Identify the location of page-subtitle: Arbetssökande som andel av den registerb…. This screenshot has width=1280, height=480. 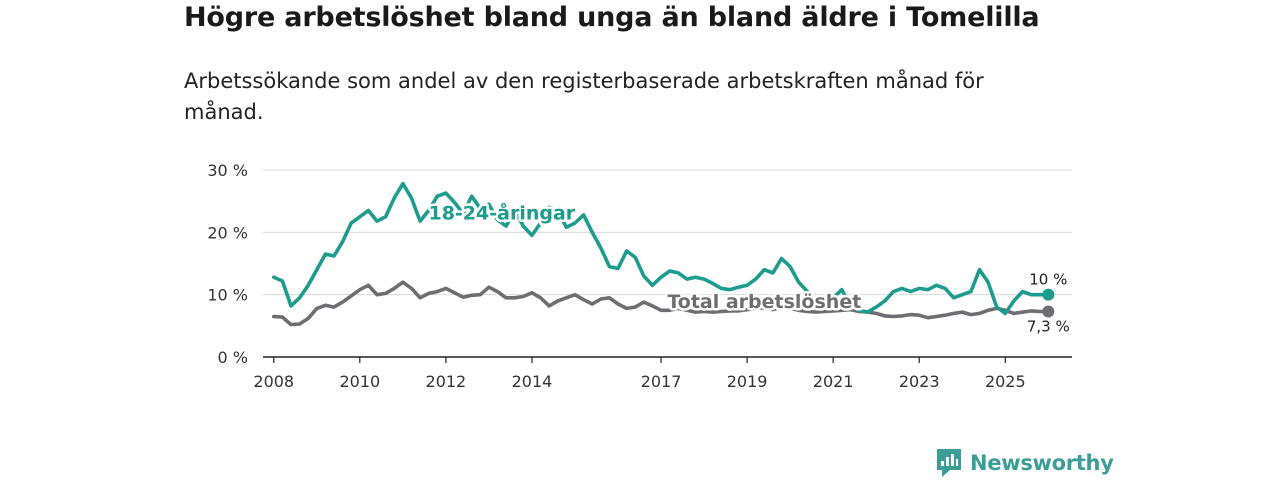
(584, 96).